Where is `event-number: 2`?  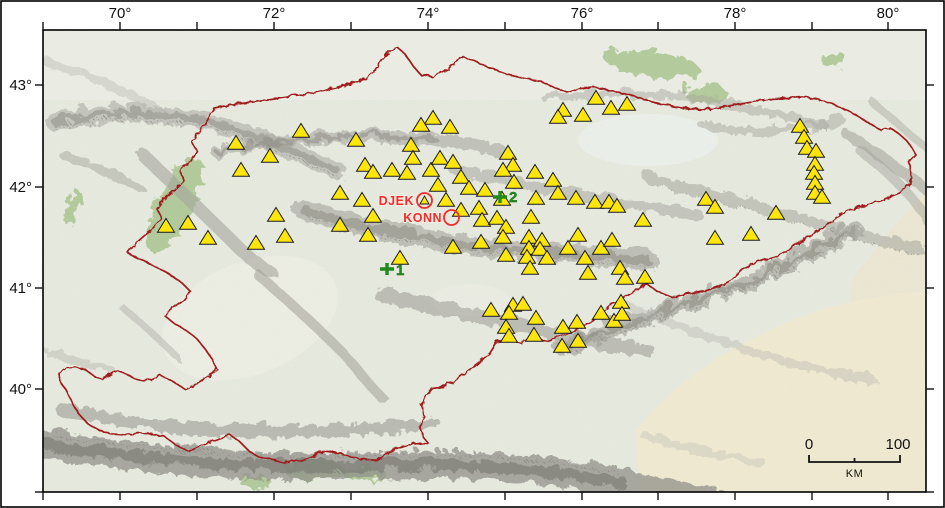 event-number: 2 is located at coordinates (513, 197).